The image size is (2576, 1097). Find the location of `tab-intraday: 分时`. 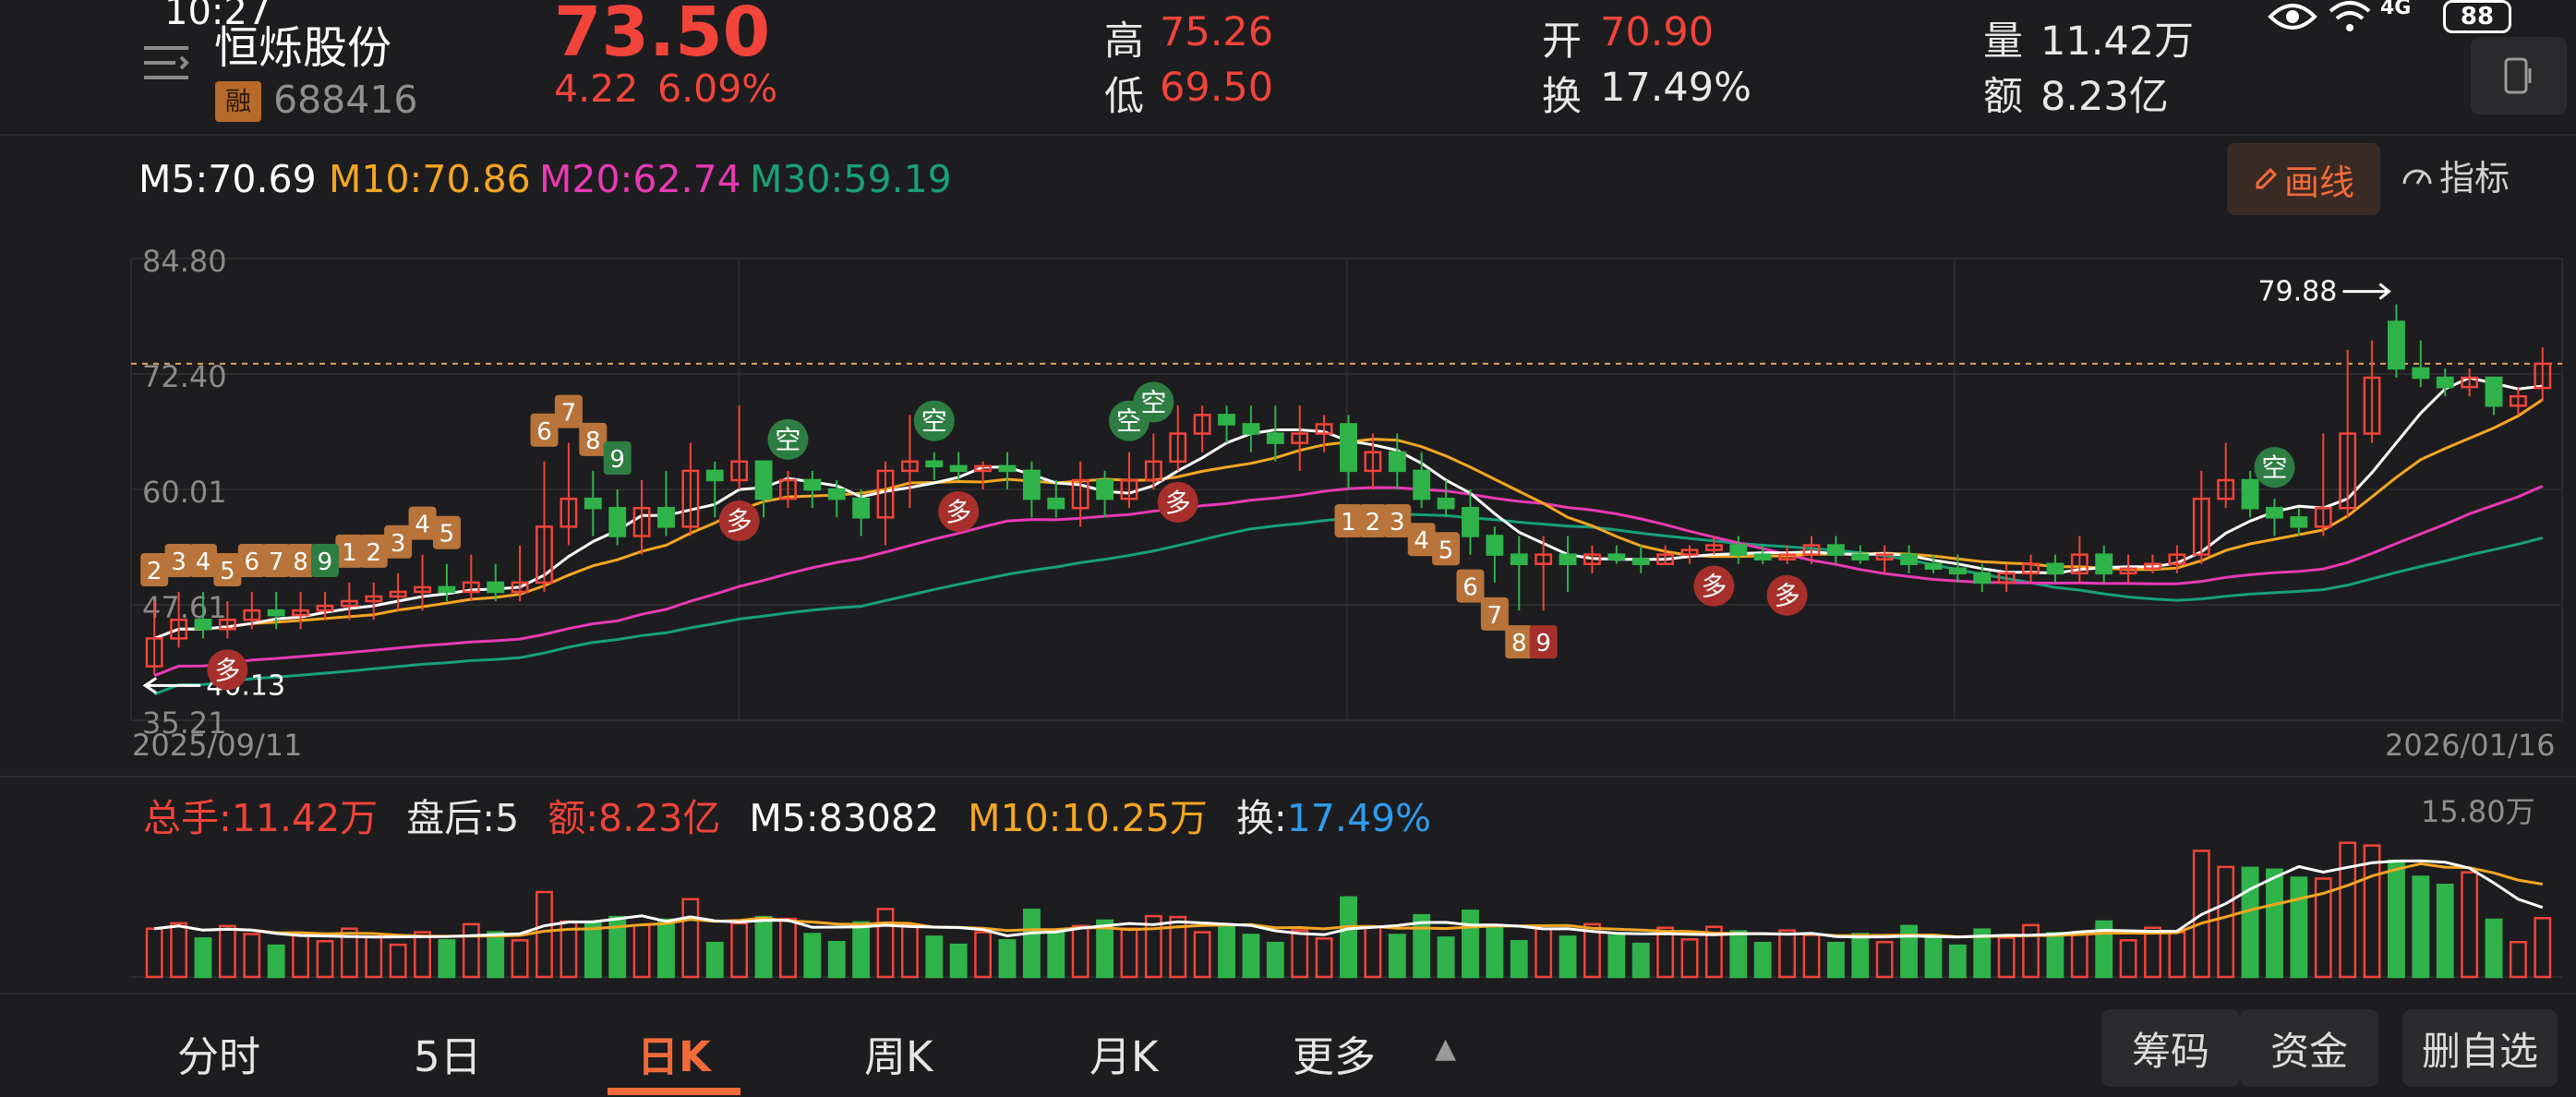

tab-intraday: 分时 is located at coordinates (219, 1056).